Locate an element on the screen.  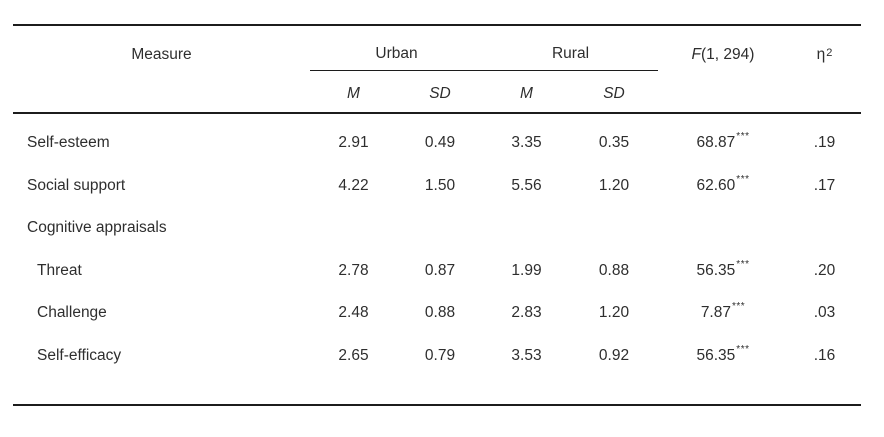
table-row-cognitive-appraisals: Cognitive appraisals is located at coordinates (437, 228).